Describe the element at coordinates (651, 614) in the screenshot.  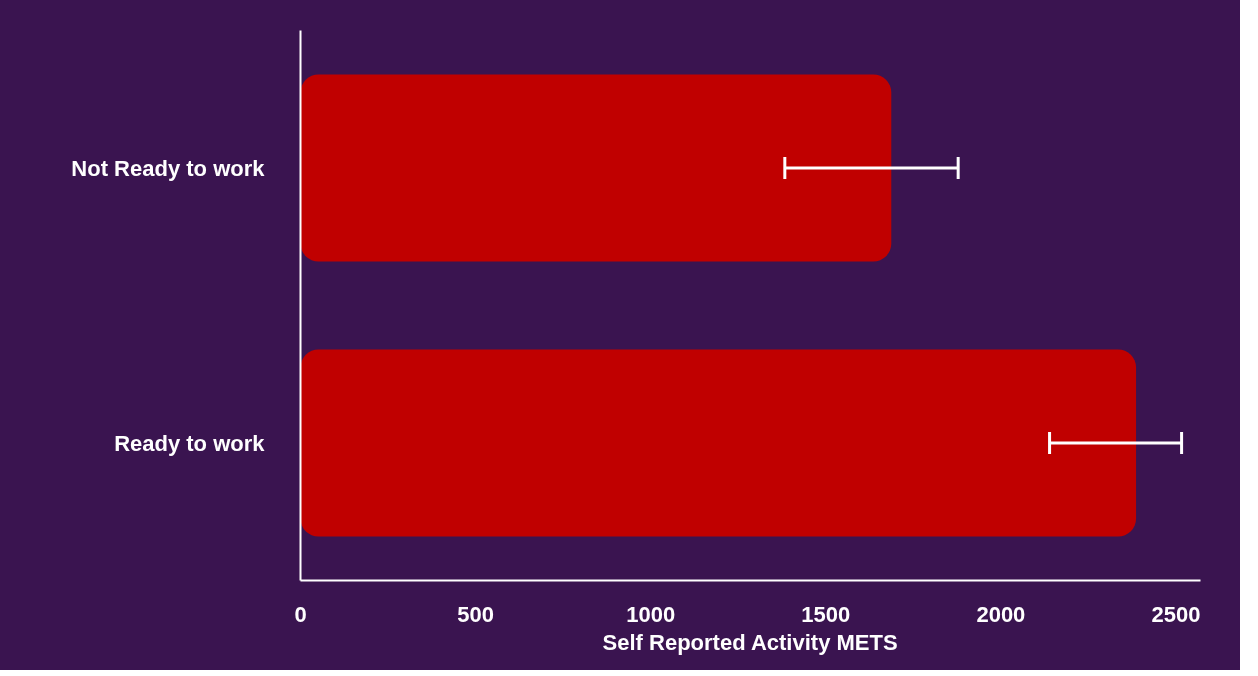
I see `x-tick-label: 1000` at that location.